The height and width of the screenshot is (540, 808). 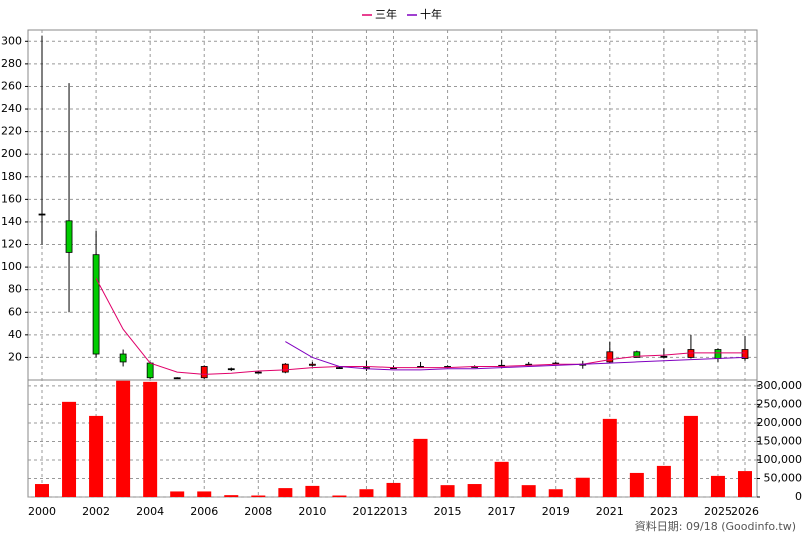 What do you see at coordinates (780, 459) in the screenshot?
I see `y2-tick-label: 100,000` at bounding box center [780, 459].